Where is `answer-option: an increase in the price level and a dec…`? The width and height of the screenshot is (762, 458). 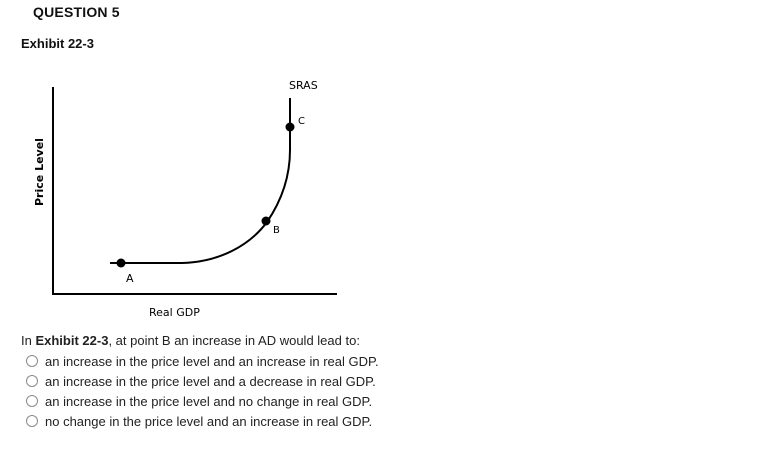
answer-option: an increase in the price level and a dec… is located at coordinates (202, 381).